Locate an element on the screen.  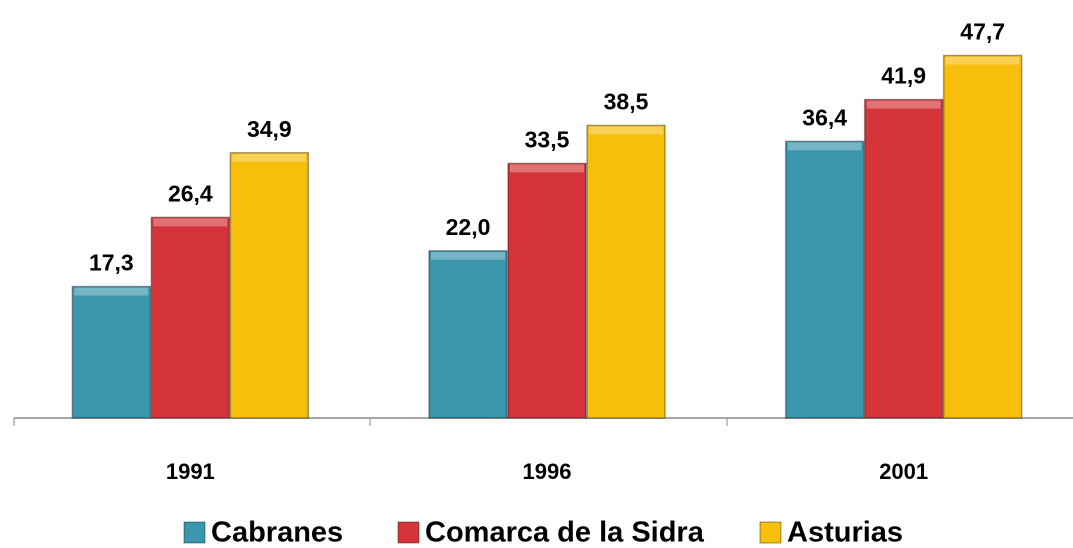
value-label: 26,4 is located at coordinates (190, 193).